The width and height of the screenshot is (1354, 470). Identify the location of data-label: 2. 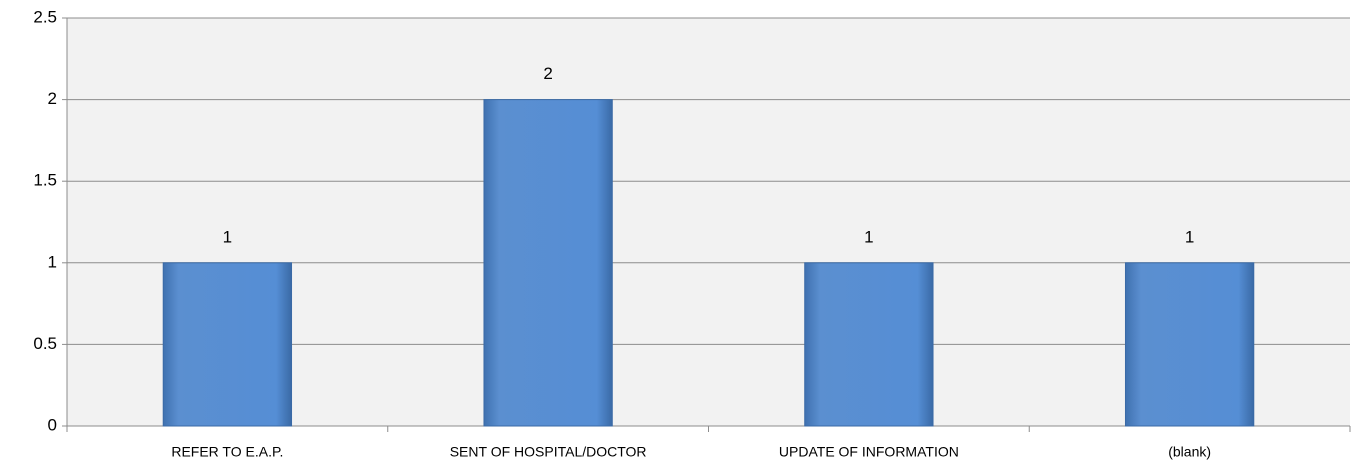
(547, 73).